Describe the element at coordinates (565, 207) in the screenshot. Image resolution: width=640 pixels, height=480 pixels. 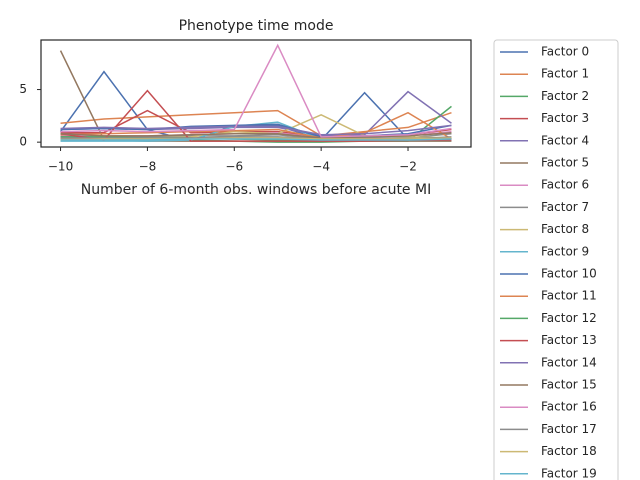
I see `legend-label: Factor 7` at that location.